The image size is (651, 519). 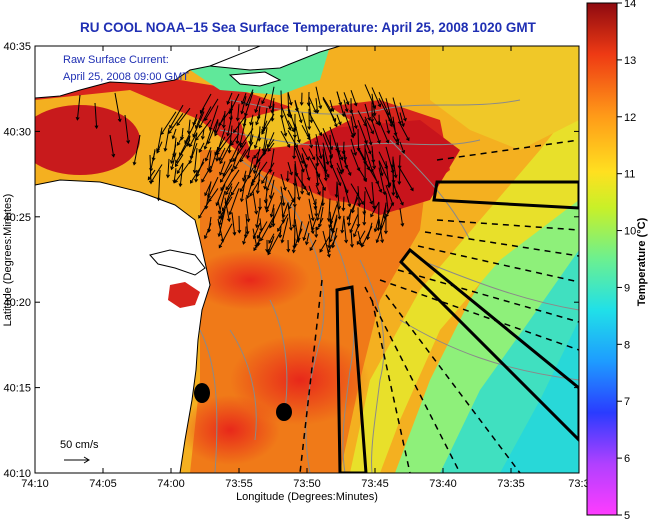 I want to click on x-tick-label: 74:00, so click(x=171, y=484).